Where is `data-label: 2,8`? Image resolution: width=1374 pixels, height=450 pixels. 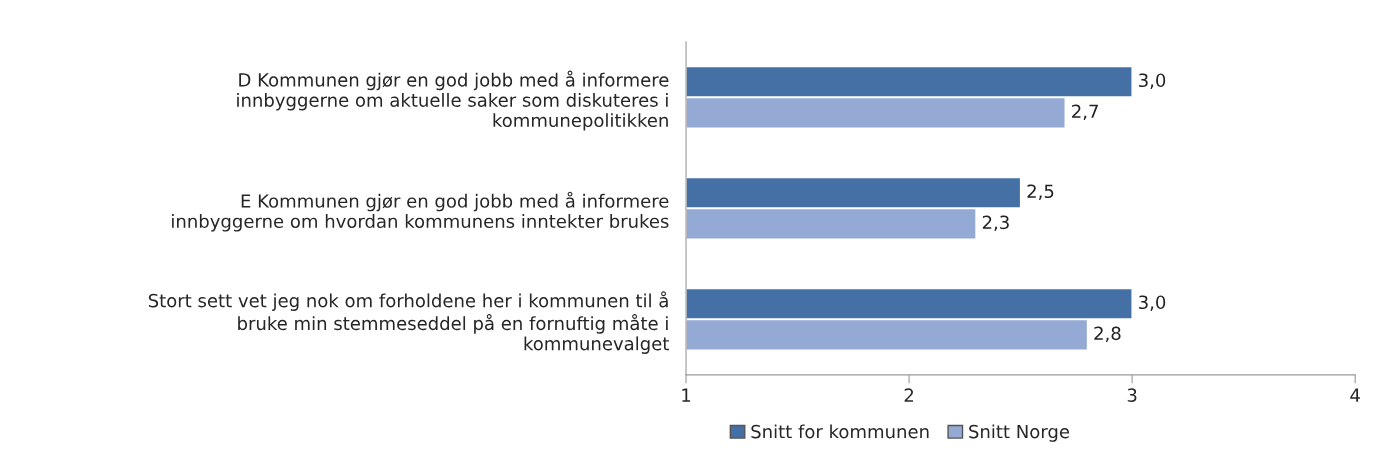 data-label: 2,8 is located at coordinates (1107, 334).